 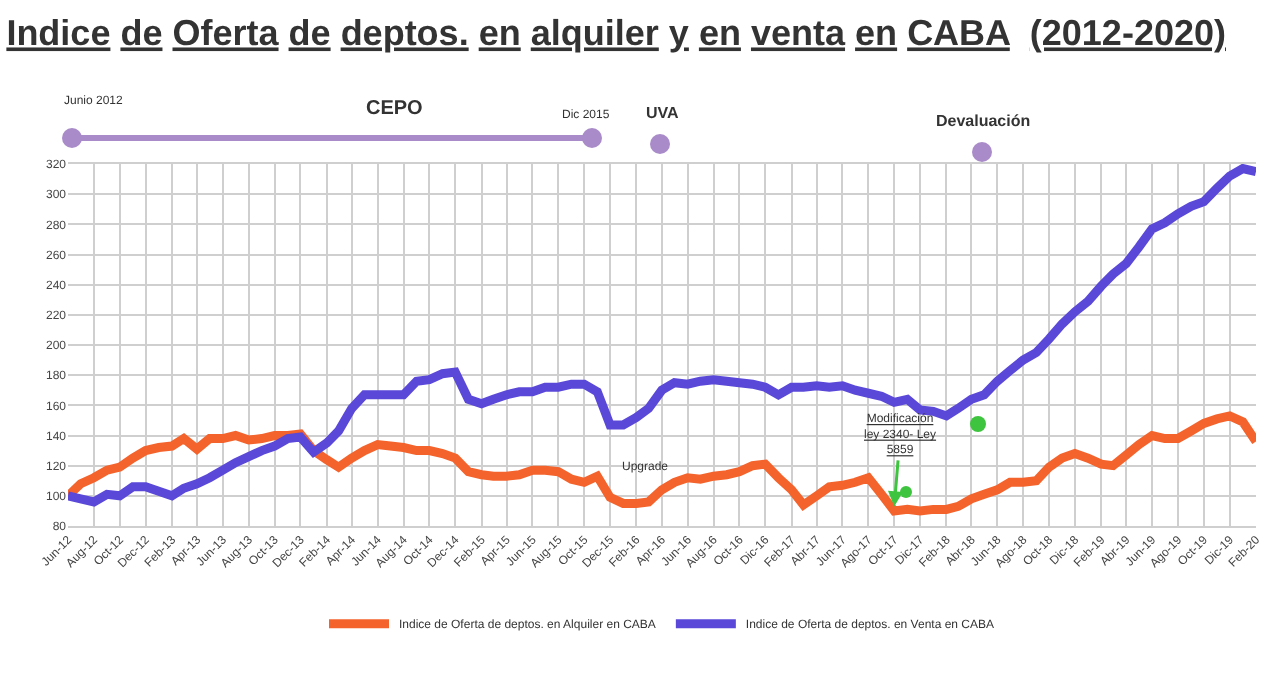 What do you see at coordinates (616, 33) in the screenshot?
I see `chart-title: Indice de Oferta de deptos. en alquiler y en venta en CABA (2012-2020)` at bounding box center [616, 33].